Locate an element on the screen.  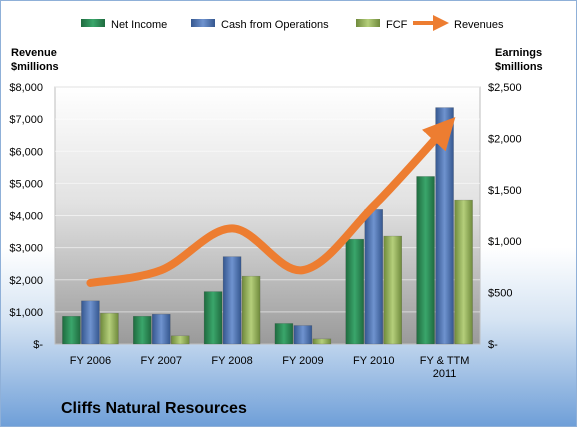
x-tick-label: FY 2007 is located at coordinates (161, 361).